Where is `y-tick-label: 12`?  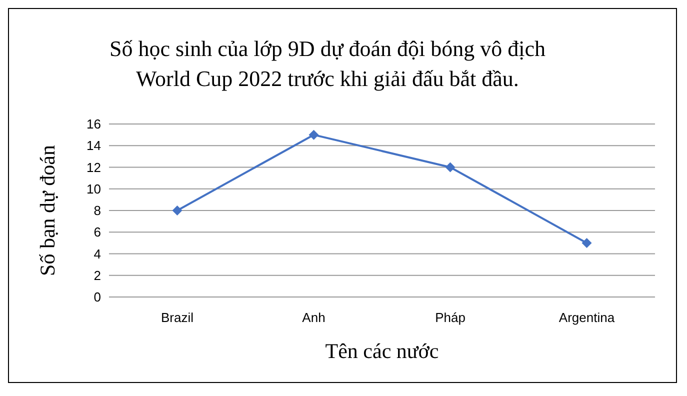
y-tick-label: 12 is located at coordinates (93, 167).